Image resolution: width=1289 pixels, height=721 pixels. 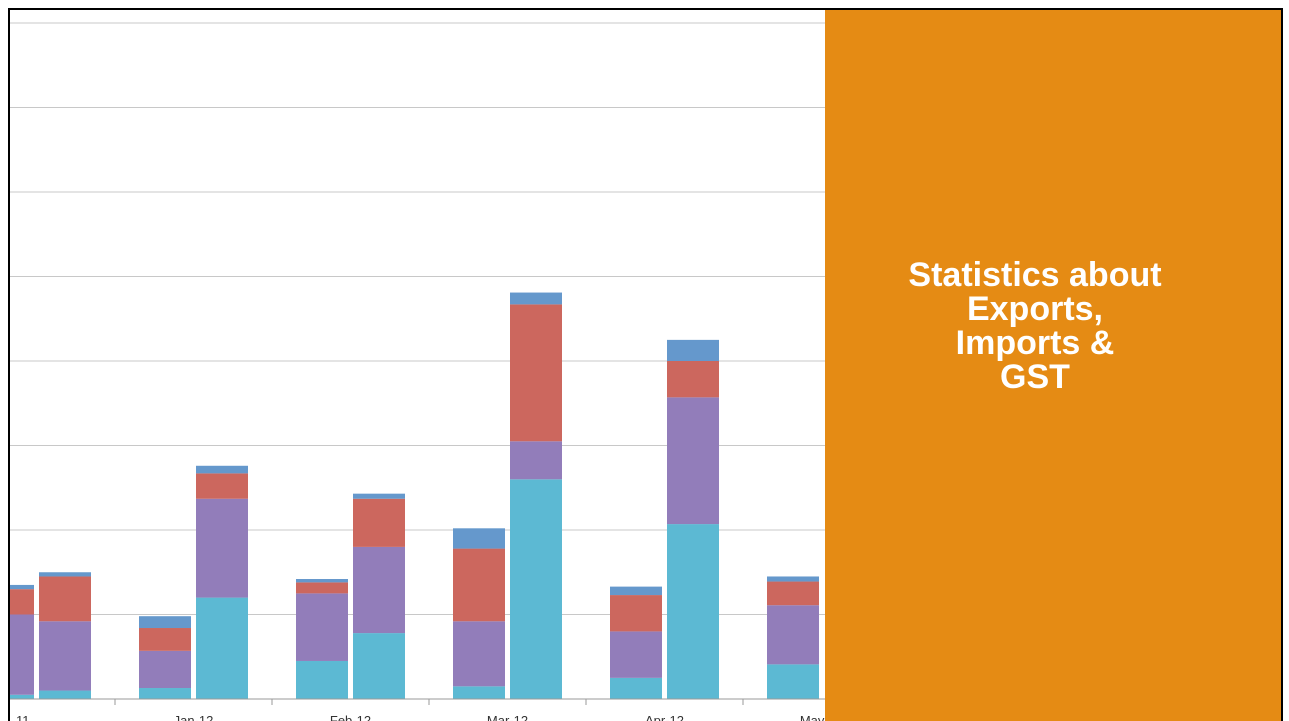 I want to click on x-tick-label: Mar-12, so click(x=507, y=717).